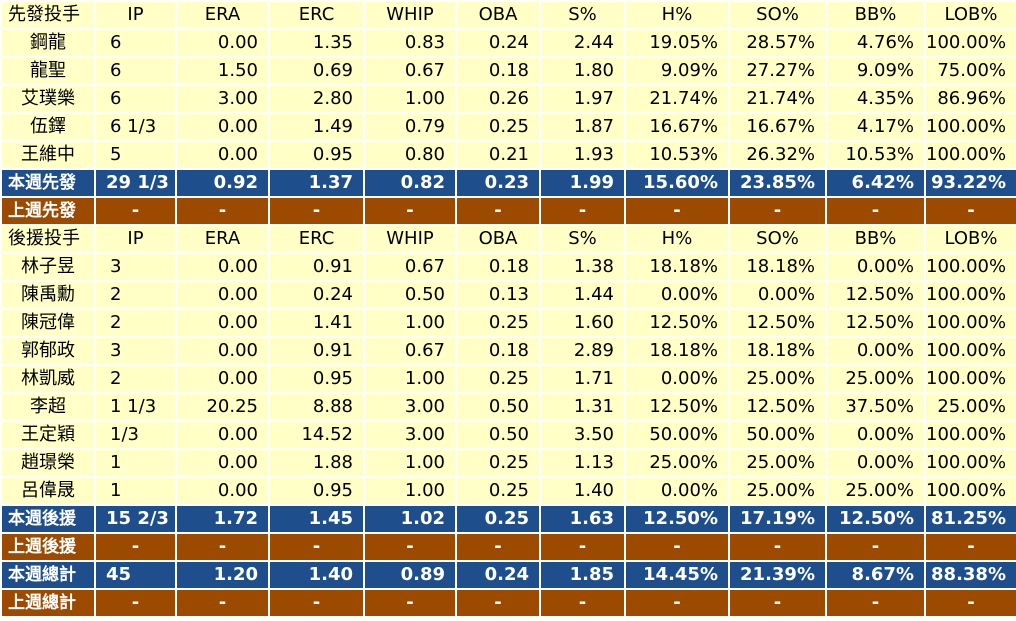  I want to click on s-pct-cell: 3.50, so click(582, 435).